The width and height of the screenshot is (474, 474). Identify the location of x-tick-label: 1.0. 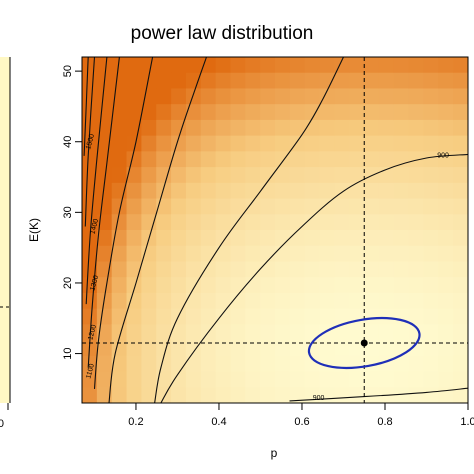
(467, 422).